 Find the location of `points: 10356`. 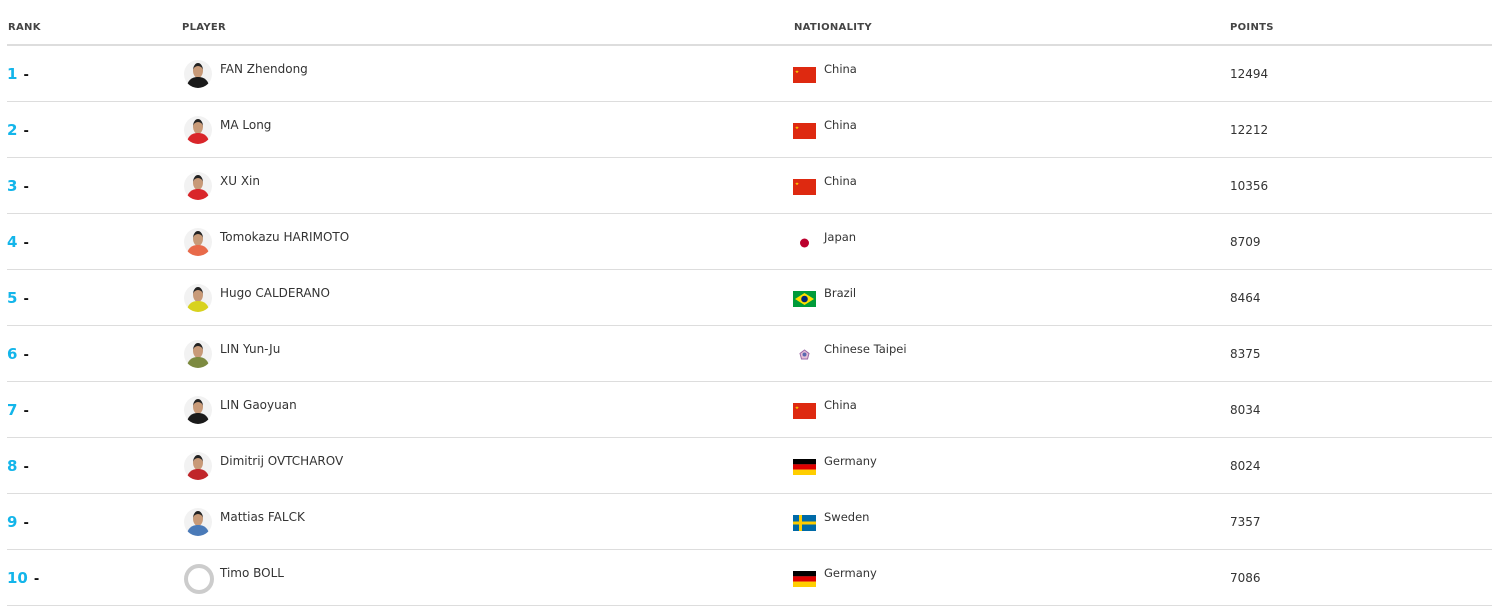

points: 10356 is located at coordinates (1249, 186).